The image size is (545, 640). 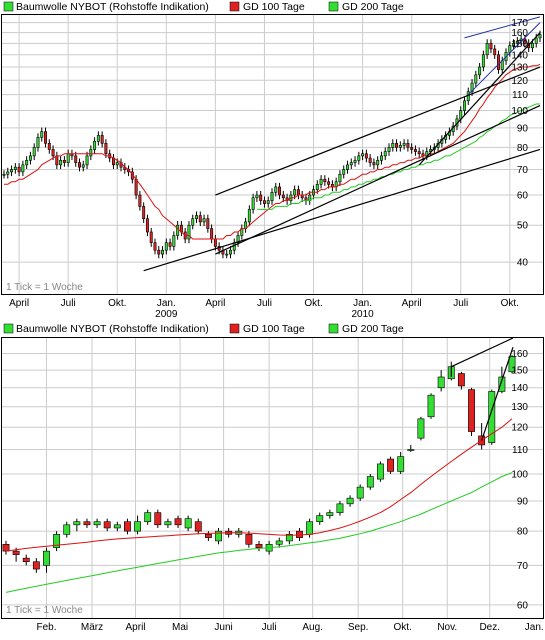 I want to click on y-tick-label: 160, so click(x=519, y=354).